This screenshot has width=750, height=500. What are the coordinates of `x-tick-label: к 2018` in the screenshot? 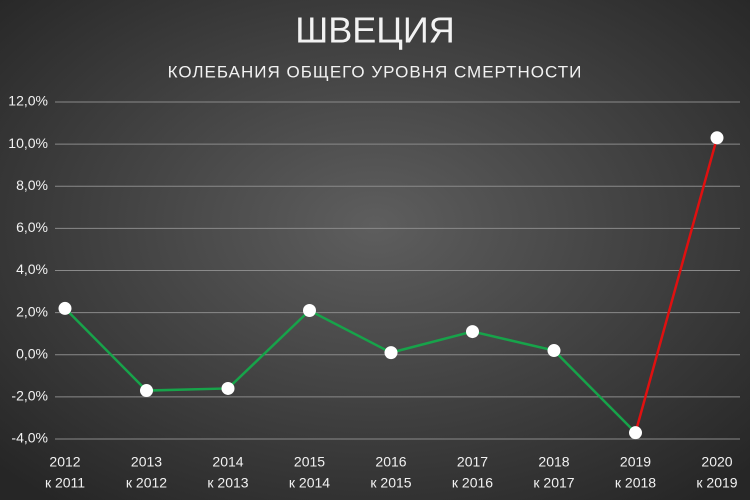 It's located at (635, 483).